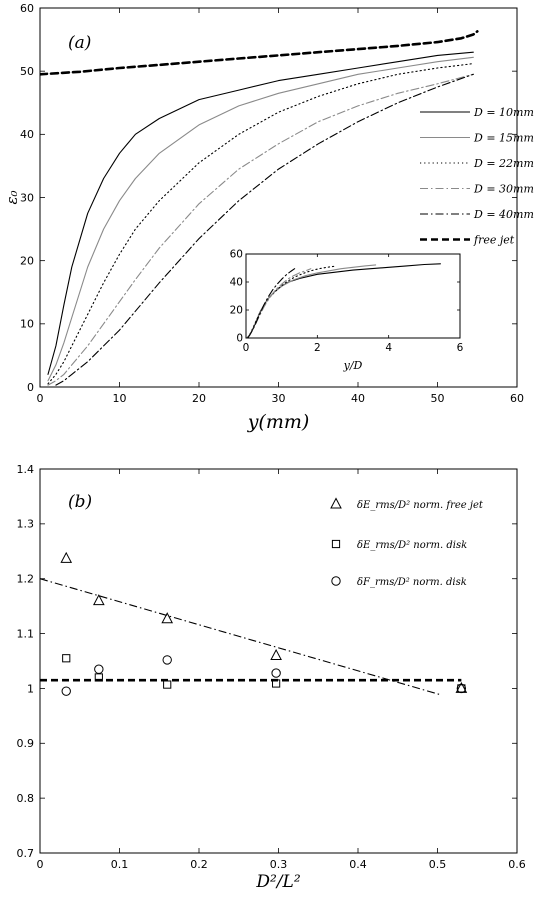 The height and width of the screenshot is (900, 546). I want to click on panel-b-ytick-label: 0.8, so click(26, 798).